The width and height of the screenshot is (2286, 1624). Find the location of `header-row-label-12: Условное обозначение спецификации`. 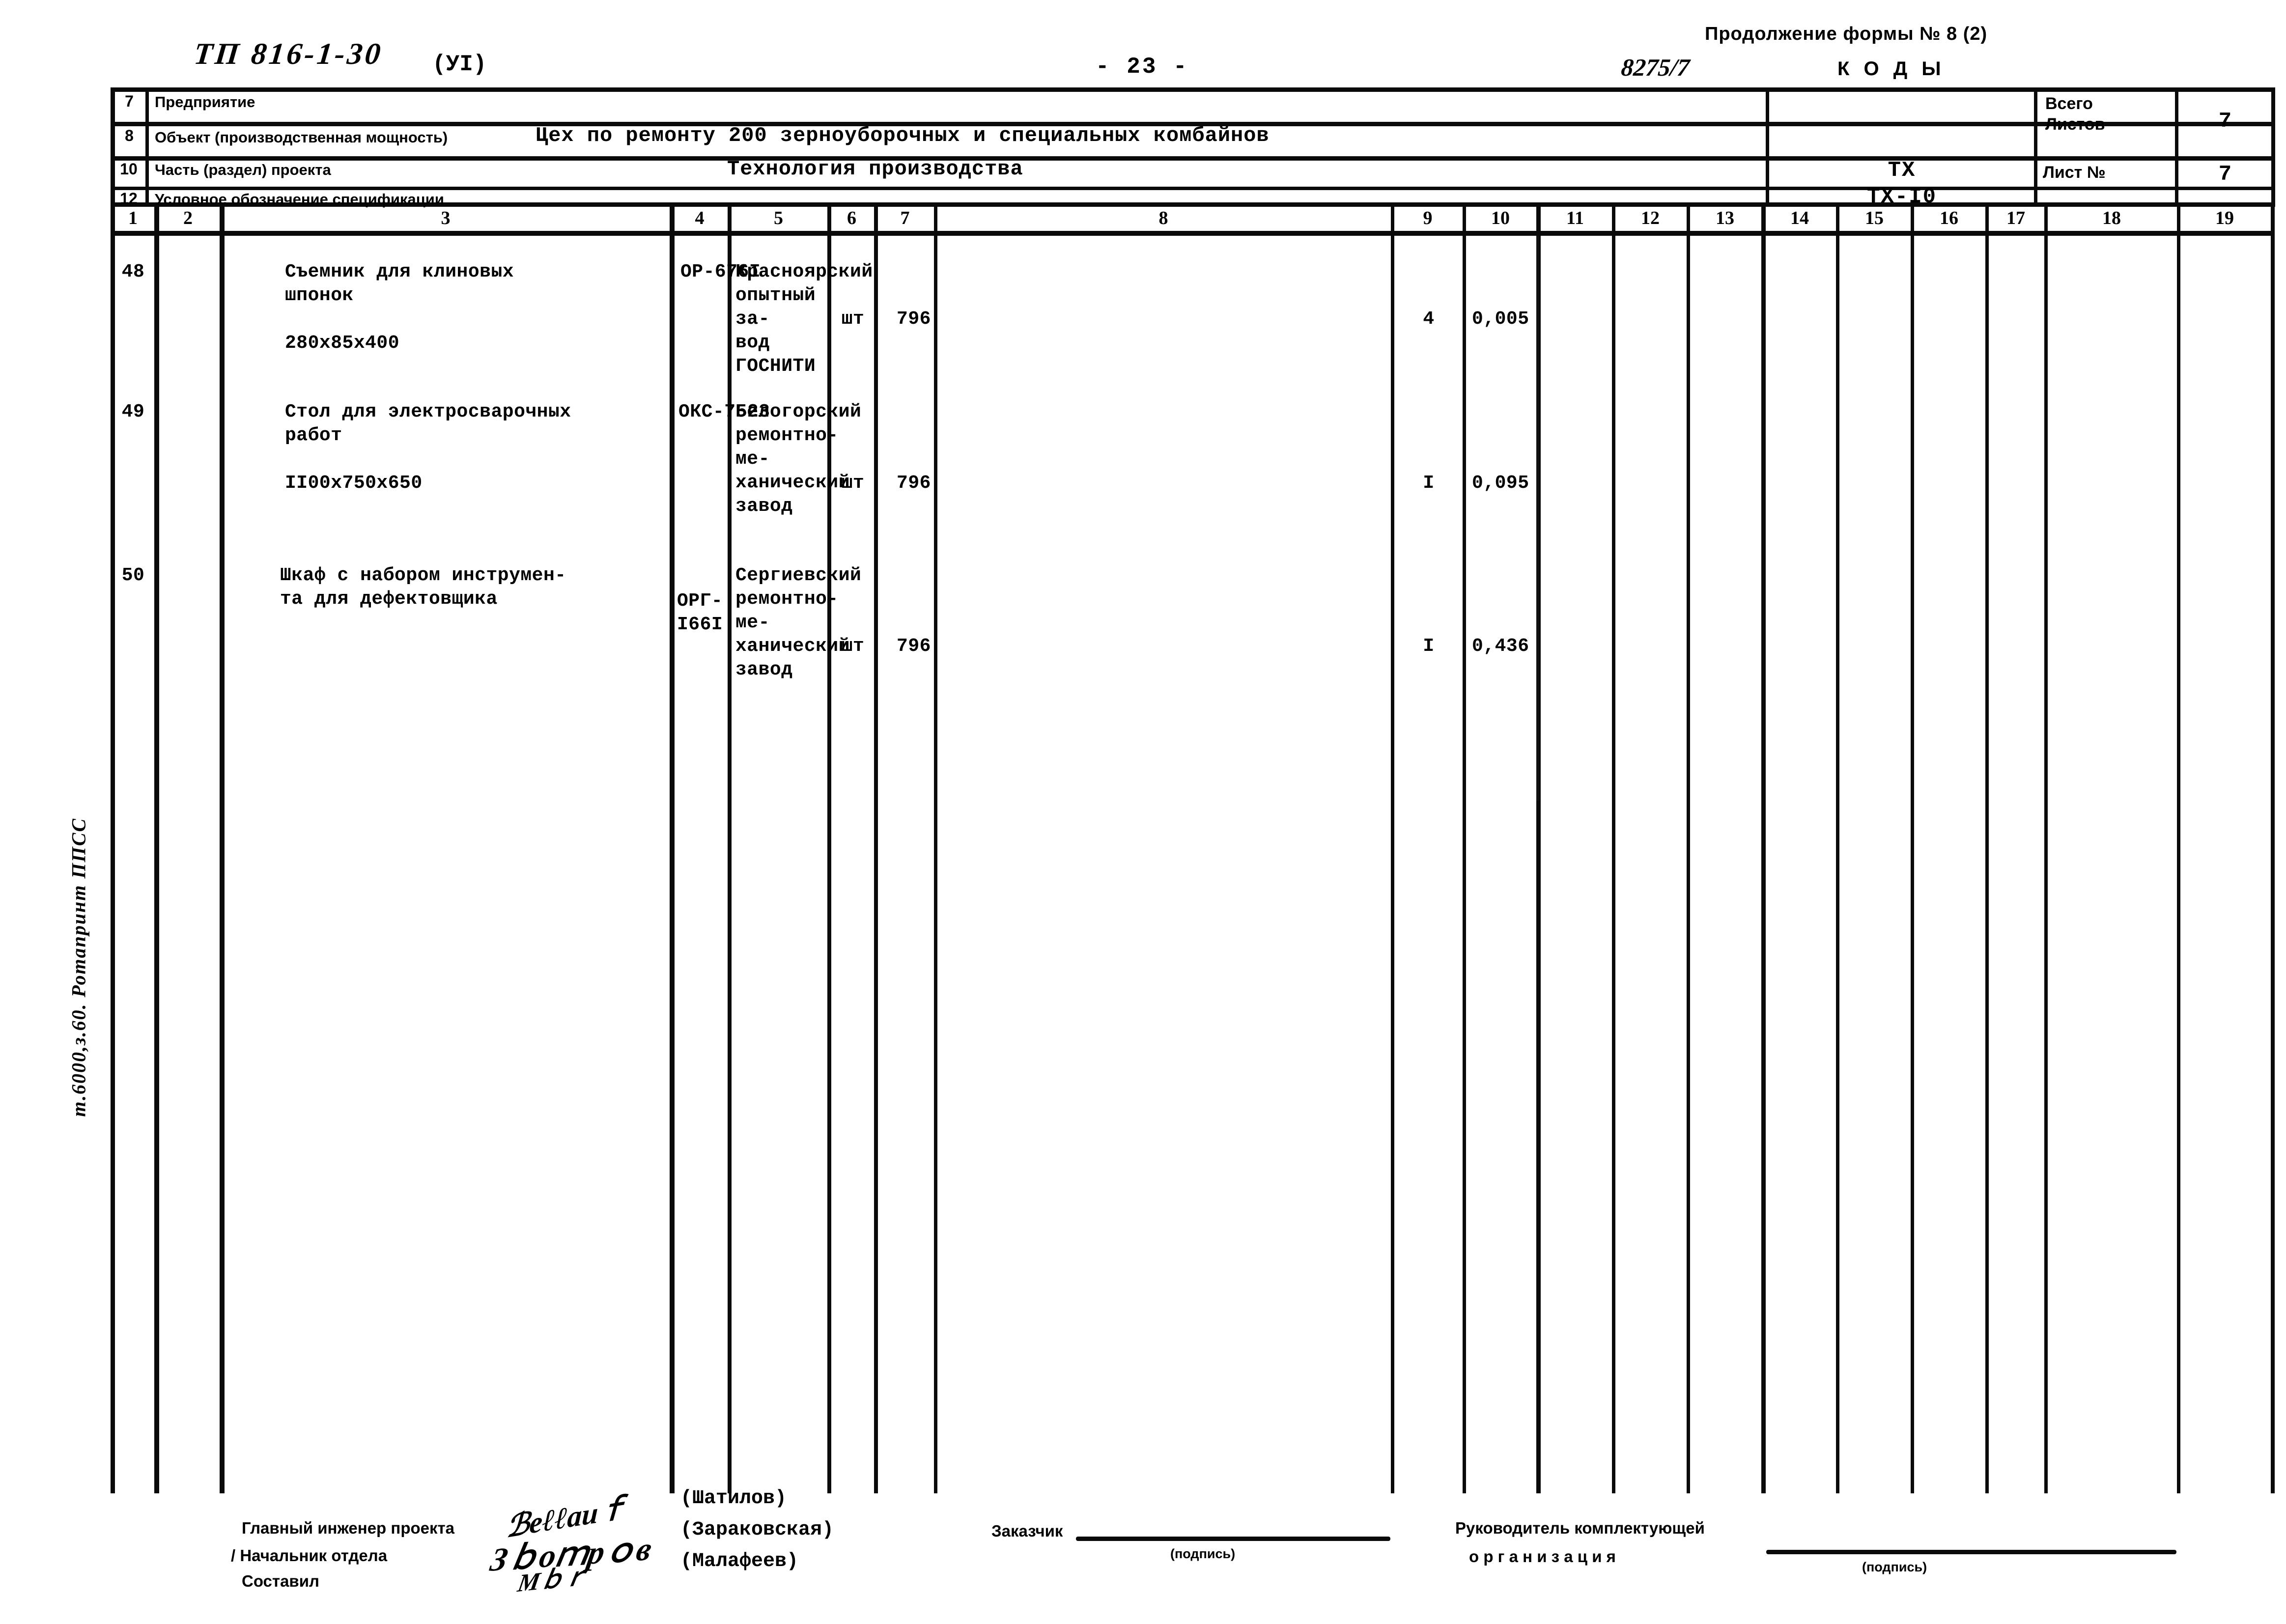

header-row-label-12: Условное обозначение спецификации is located at coordinates (299, 199).